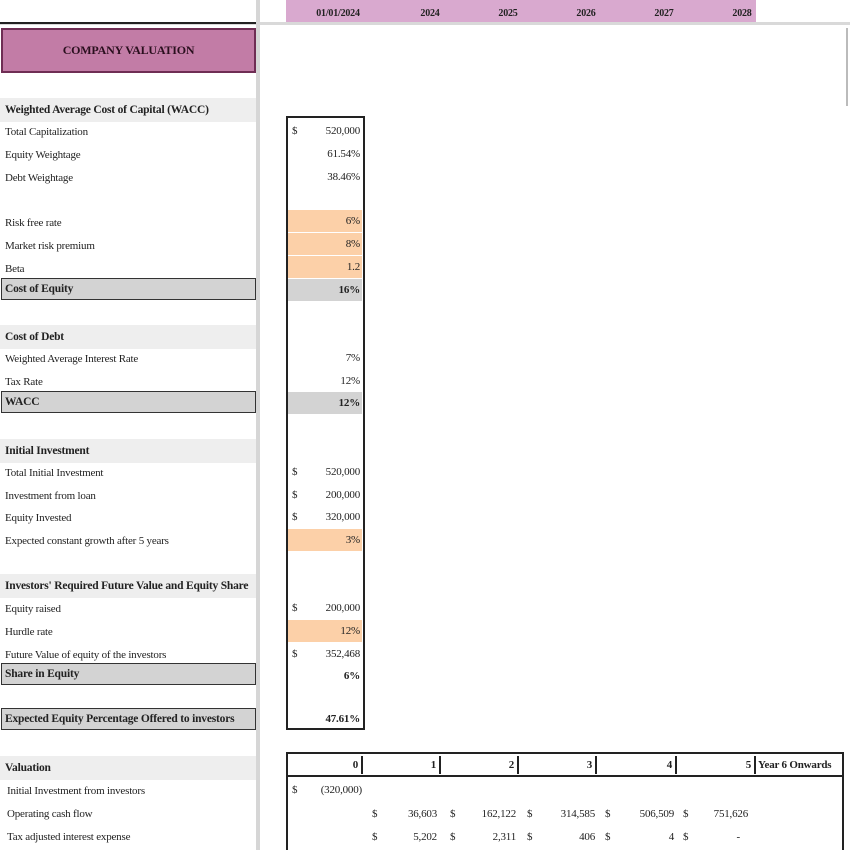 Image resolution: width=850 pixels, height=850 pixels. What do you see at coordinates (342, 719) in the screenshot?
I see `value-expected-equity-percentage: 47.61%` at bounding box center [342, 719].